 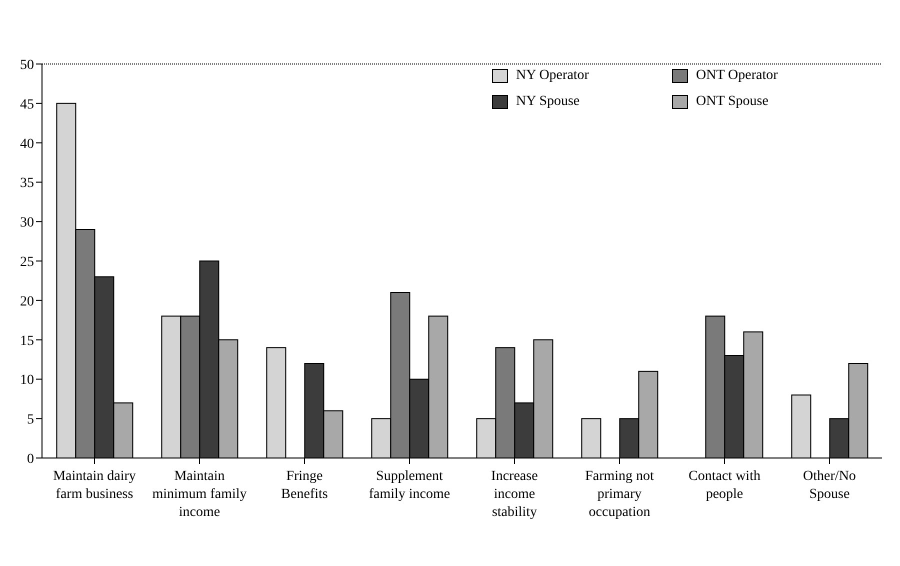 What do you see at coordinates (27, 144) in the screenshot?
I see `y-tick-label: 40` at bounding box center [27, 144].